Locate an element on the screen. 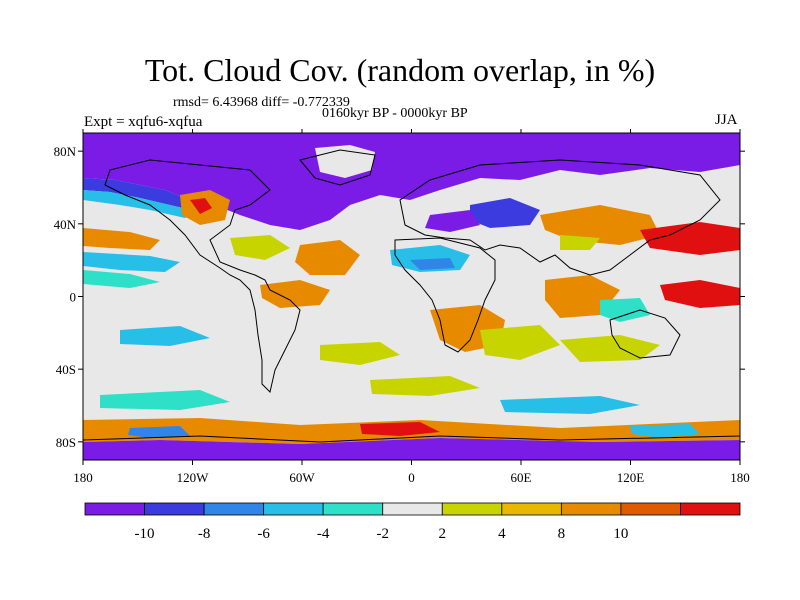  colorbar-label: -4 is located at coordinates (323, 534).